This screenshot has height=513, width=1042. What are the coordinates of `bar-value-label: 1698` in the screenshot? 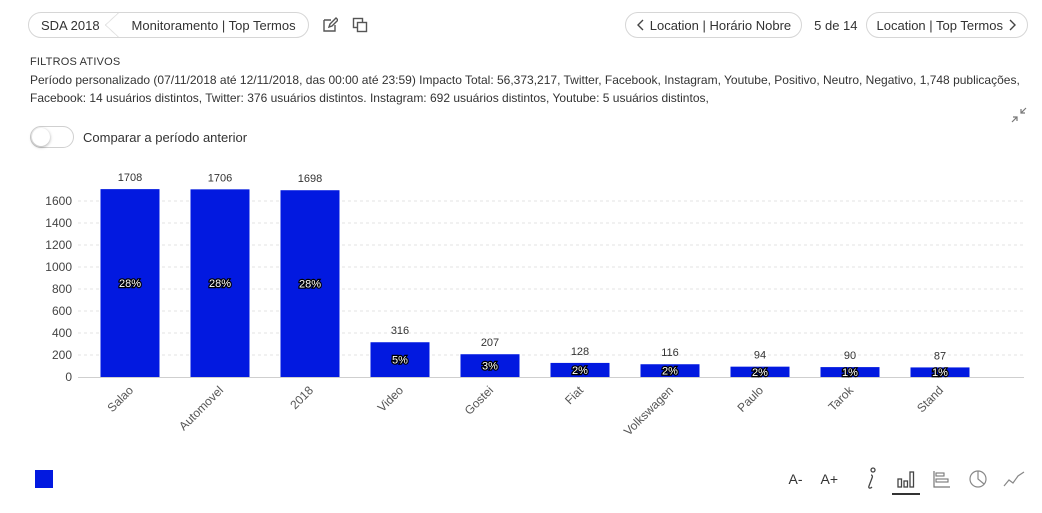 It's located at (310, 179).